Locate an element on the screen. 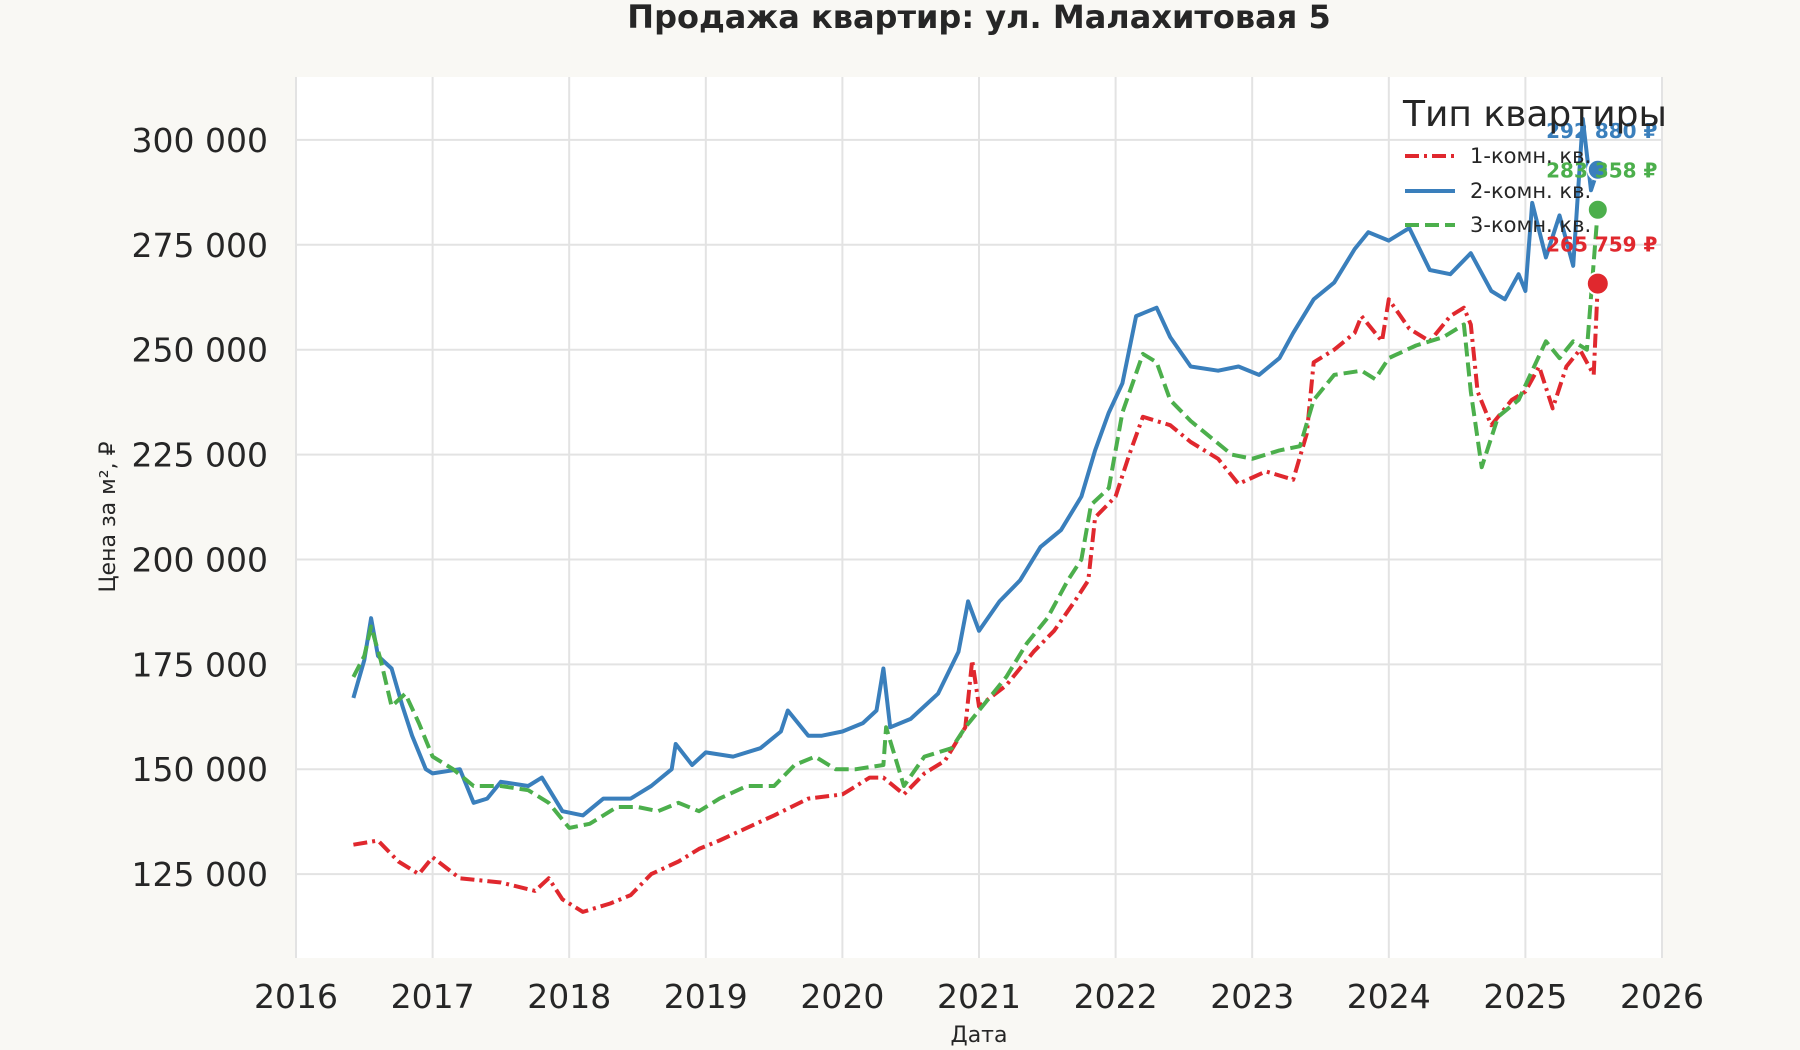 Image resolution: width=1800 pixels, height=1050 pixels. y-tick-label: 200 000 is located at coordinates (200, 559).